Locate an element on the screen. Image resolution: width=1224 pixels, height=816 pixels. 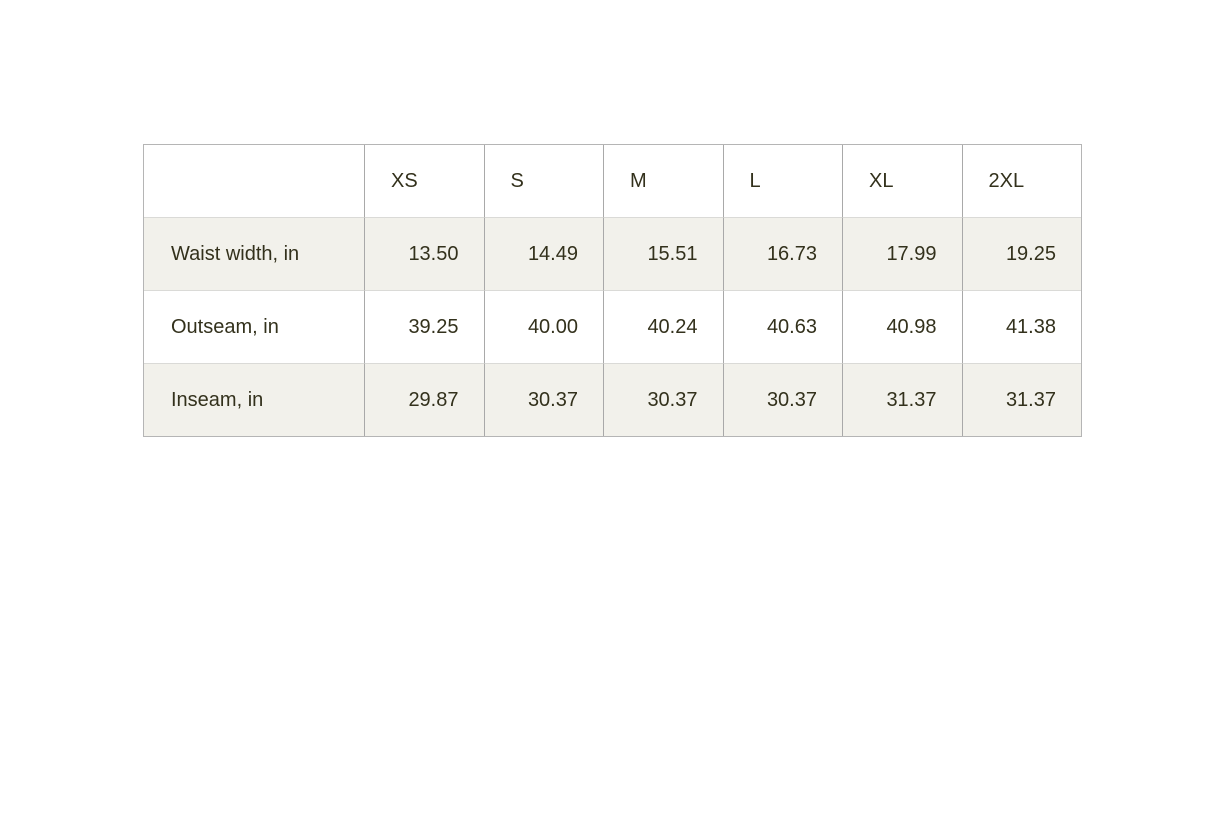
size-column-header-xl: XL is located at coordinates (902, 181).